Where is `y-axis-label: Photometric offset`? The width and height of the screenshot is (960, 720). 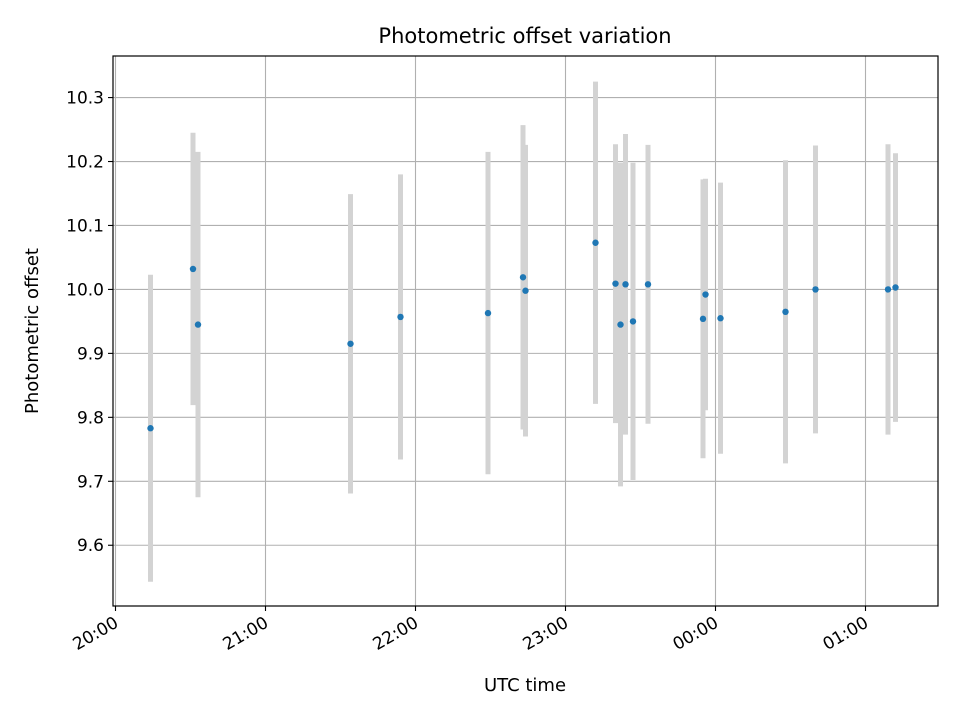 y-axis-label: Photometric offset is located at coordinates (32, 331).